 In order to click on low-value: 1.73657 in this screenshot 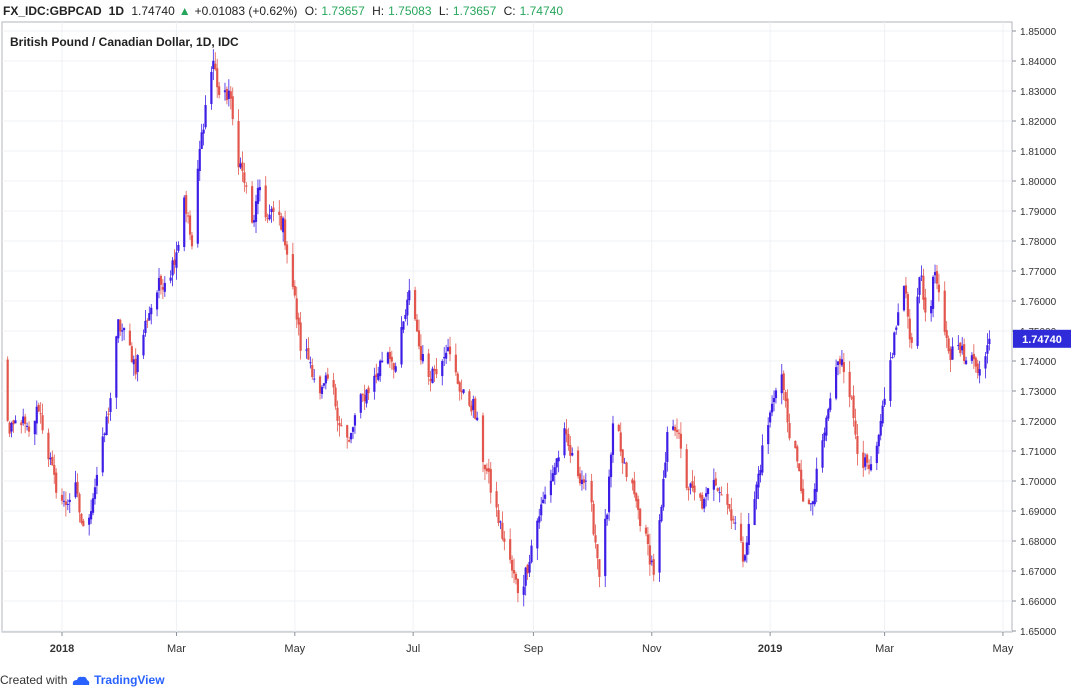, I will do `click(474, 11)`.